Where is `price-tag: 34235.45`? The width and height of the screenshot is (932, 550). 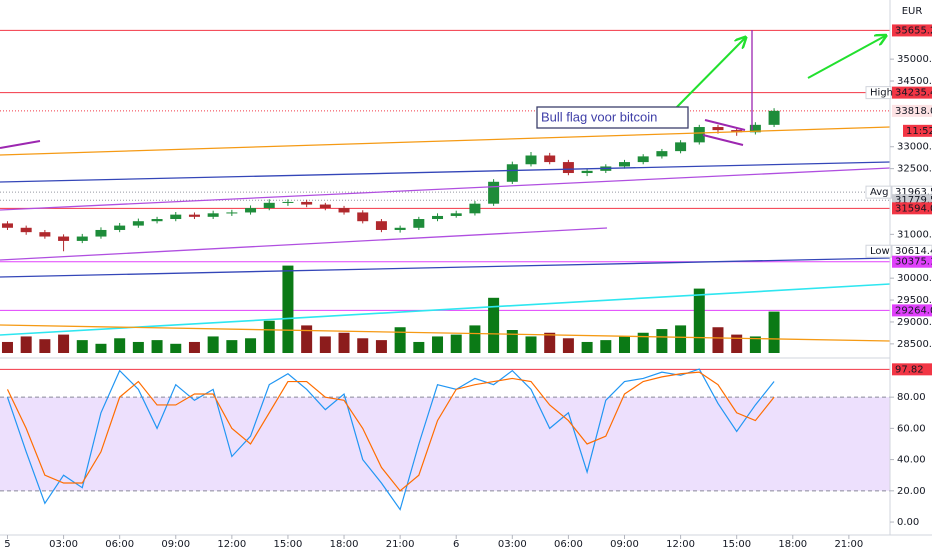
price-tag: 34235.45 is located at coordinates (913, 93).